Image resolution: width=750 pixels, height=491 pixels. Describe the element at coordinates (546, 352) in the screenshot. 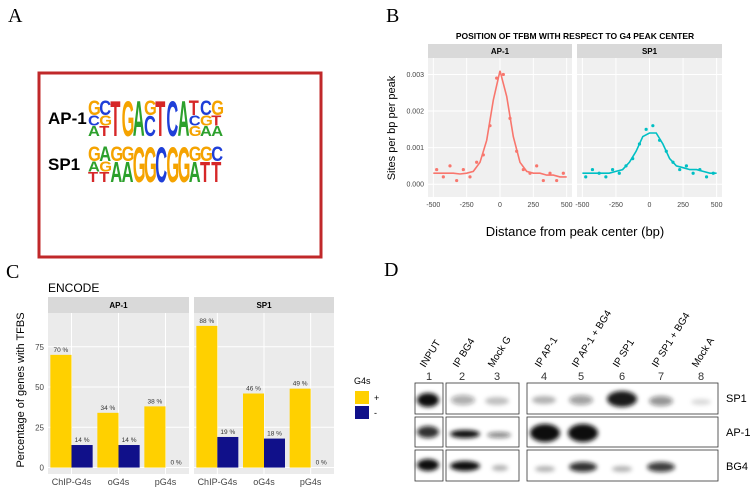

I see `lane-header: IP AP-1` at that location.